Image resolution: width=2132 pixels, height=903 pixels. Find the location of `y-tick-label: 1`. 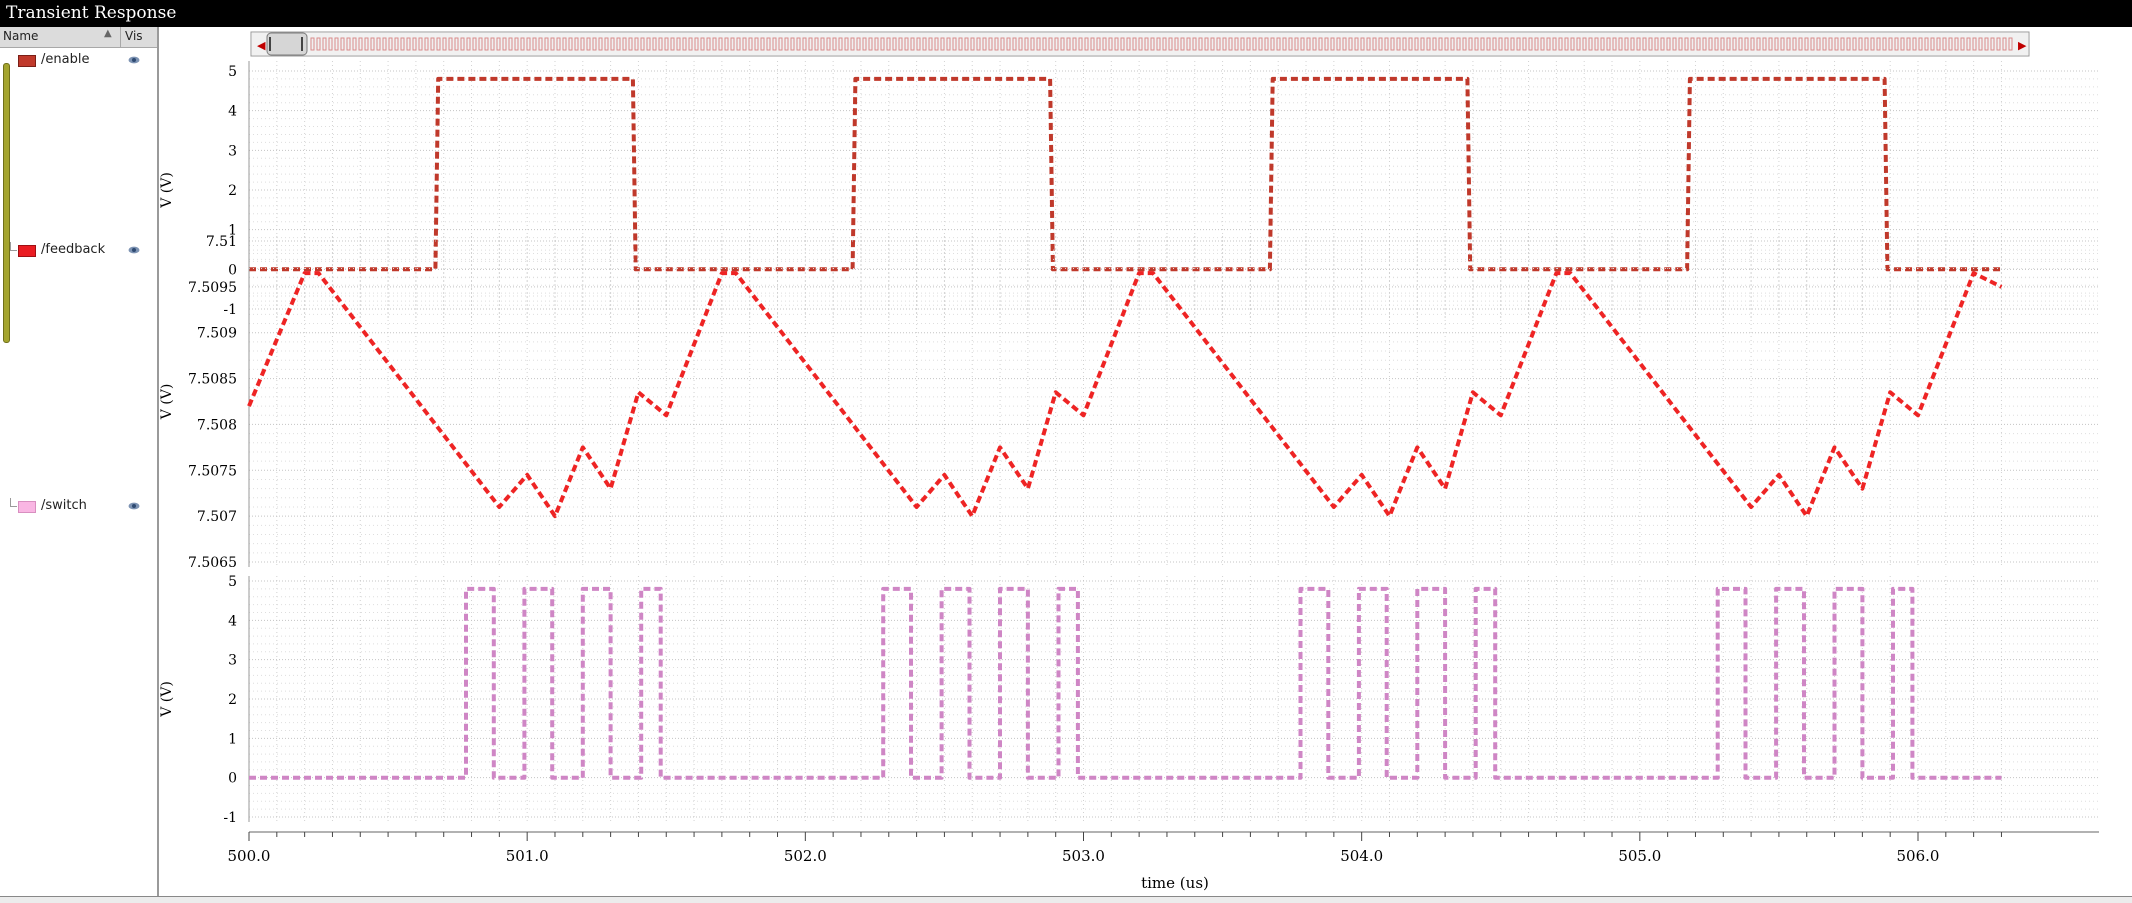

y-tick-label: 1 is located at coordinates (232, 231).